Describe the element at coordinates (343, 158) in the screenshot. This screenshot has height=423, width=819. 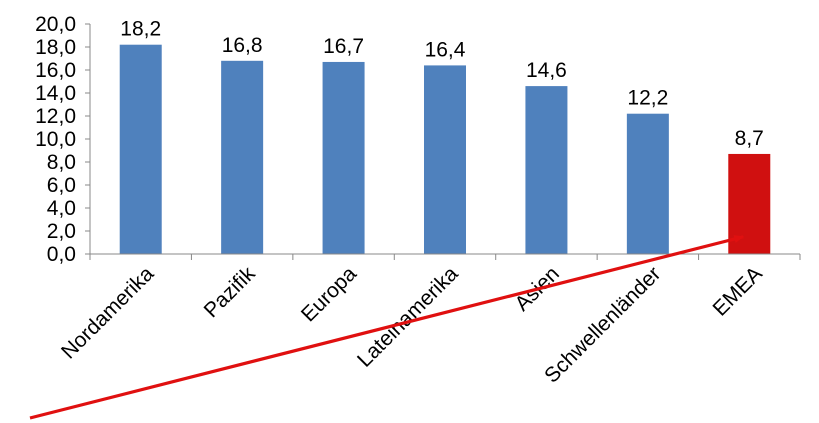
I see `bar-europa` at that location.